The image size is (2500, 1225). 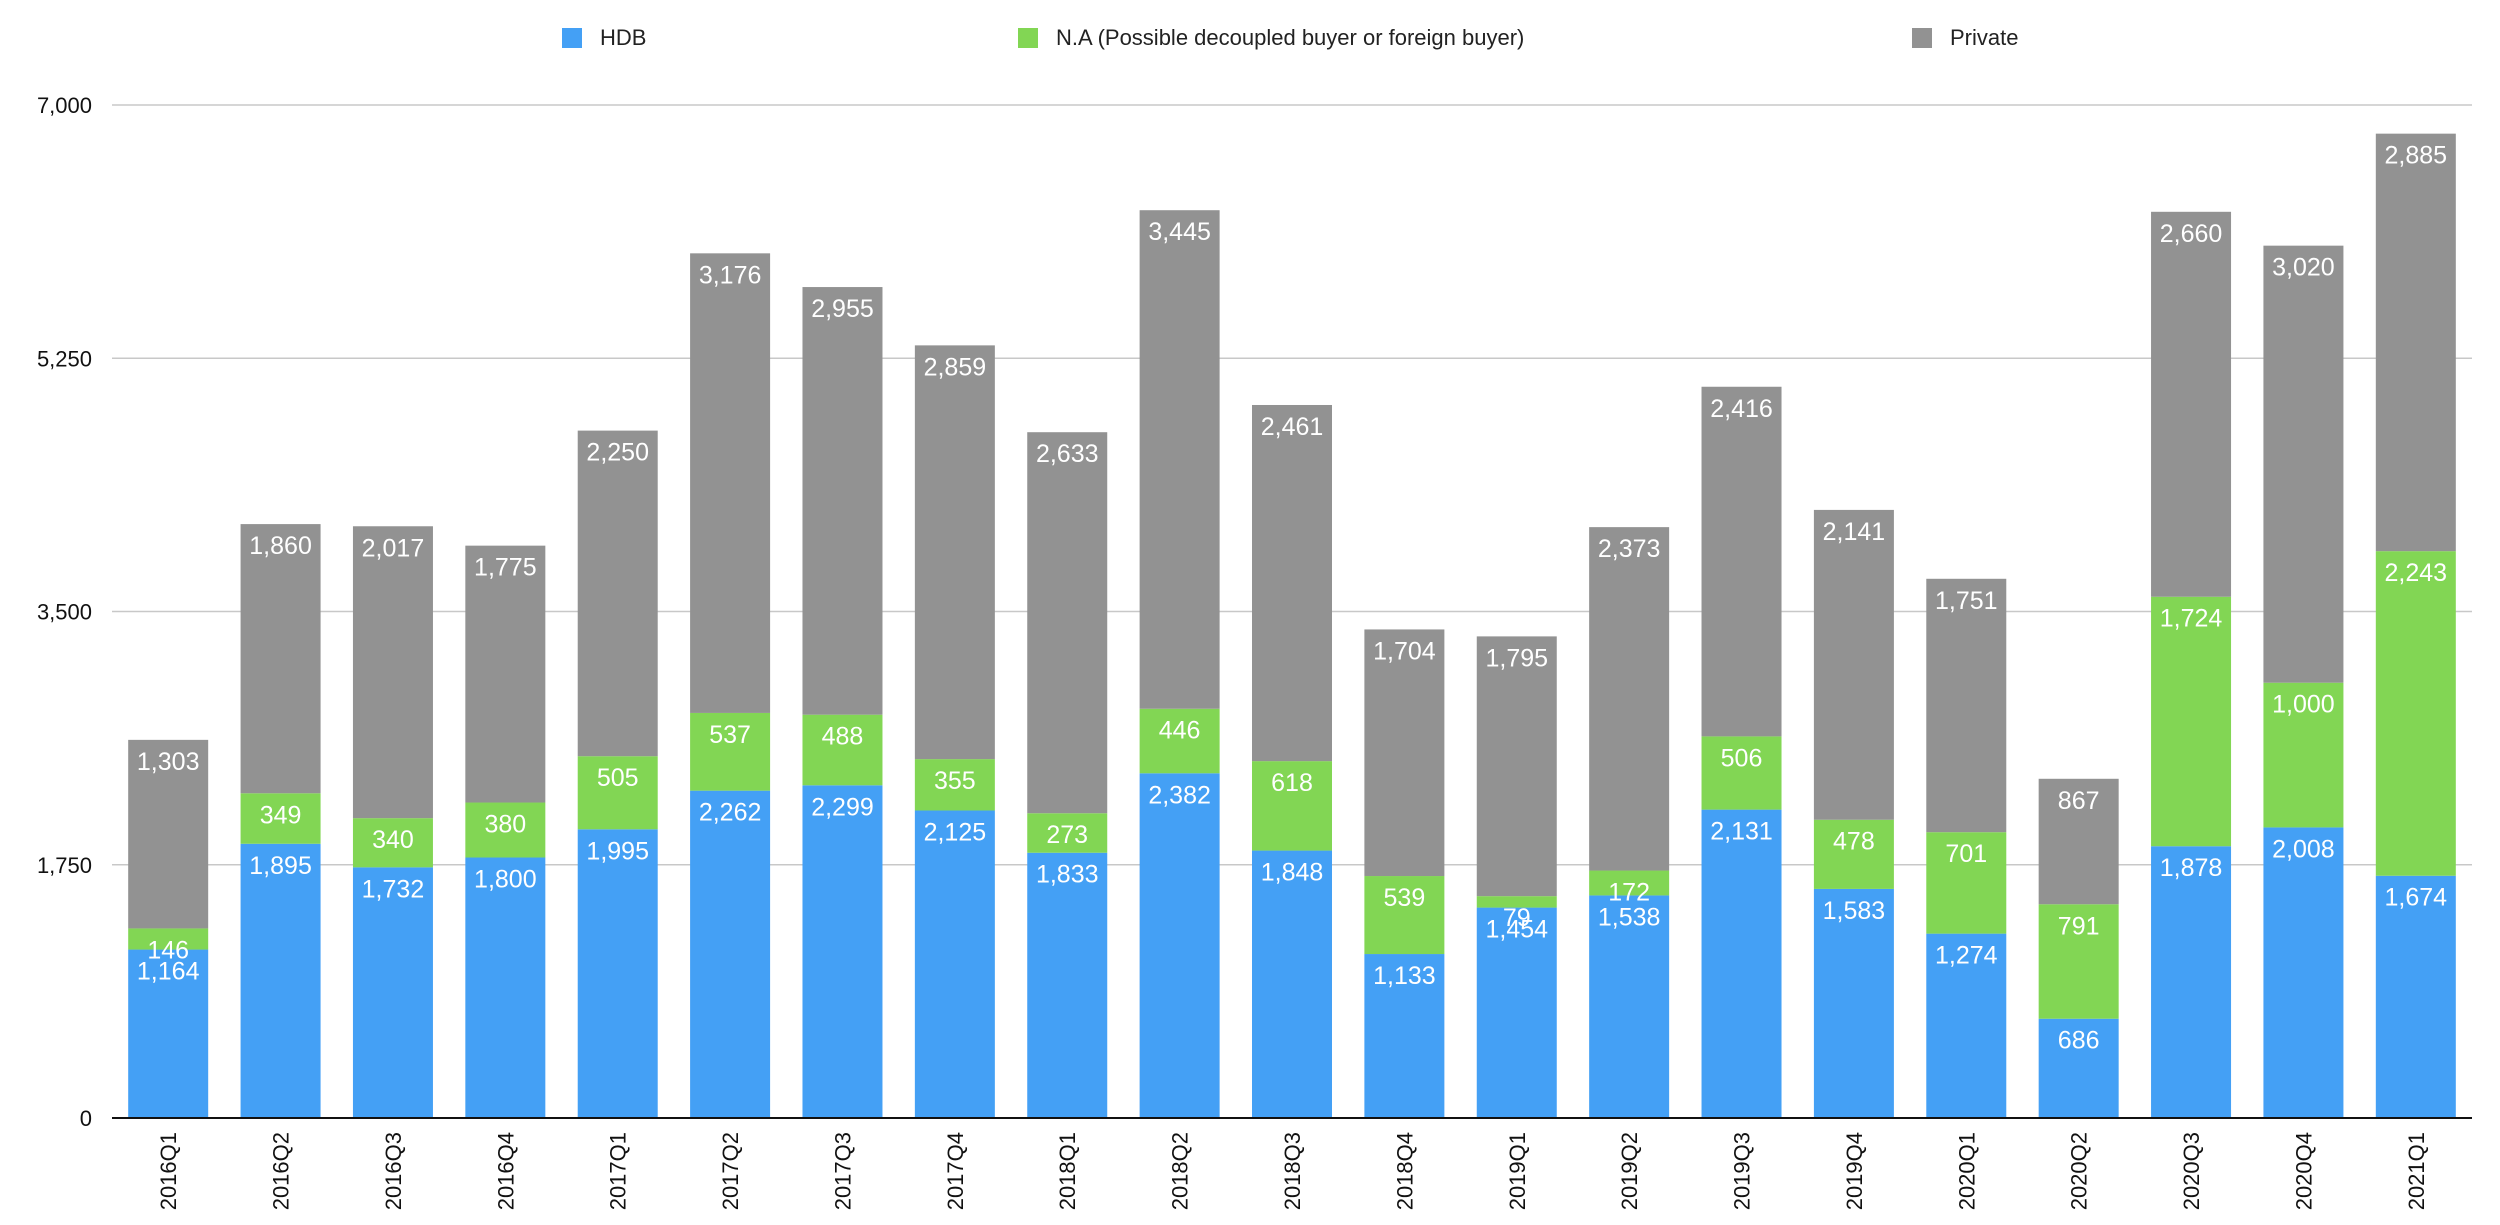 What do you see at coordinates (505, 568) in the screenshot?
I see `data-label: 1,775` at bounding box center [505, 568].